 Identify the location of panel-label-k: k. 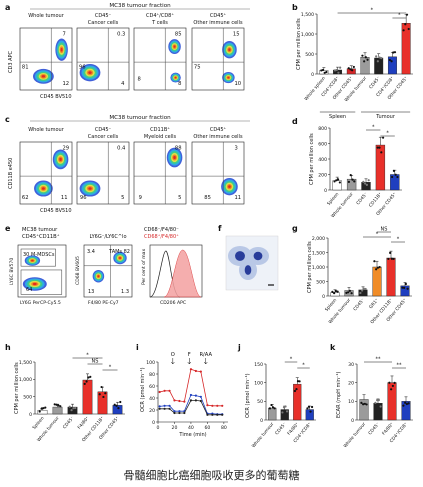
(333, 347).